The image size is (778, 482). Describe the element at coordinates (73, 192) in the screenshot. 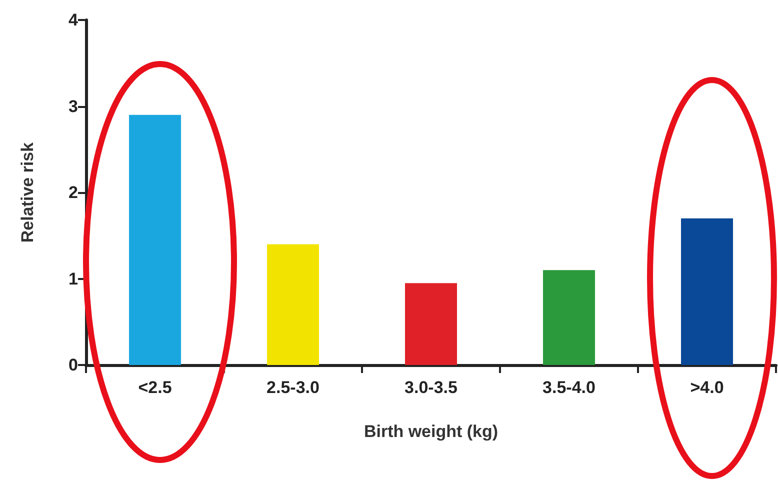

I see `y-tick-label: 2` at that location.